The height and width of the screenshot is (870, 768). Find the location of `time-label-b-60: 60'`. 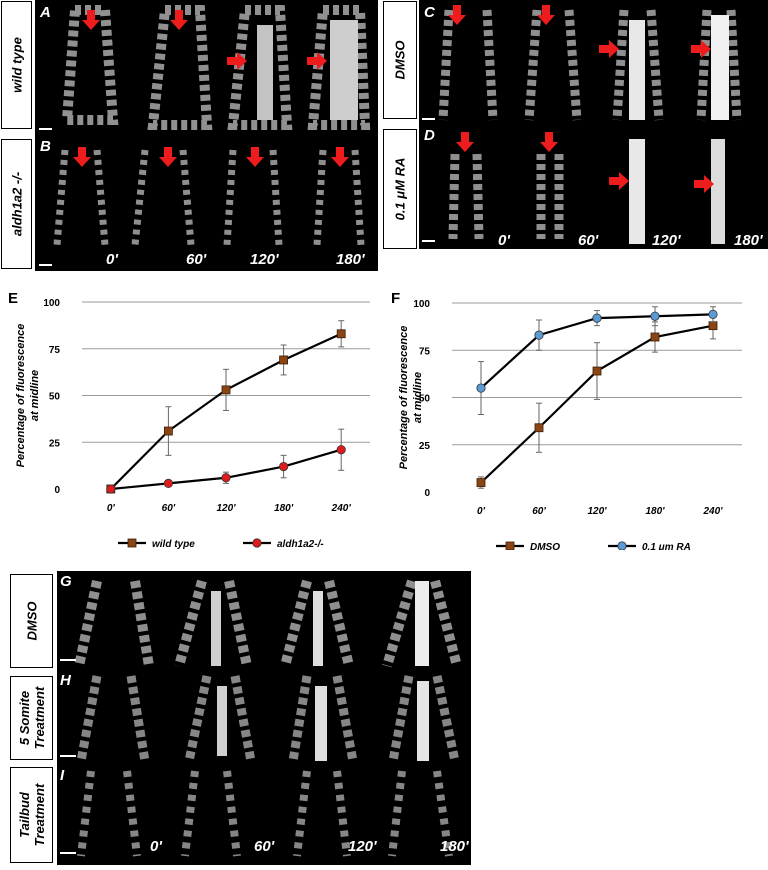

time-label-b-60: 60' is located at coordinates (196, 259).